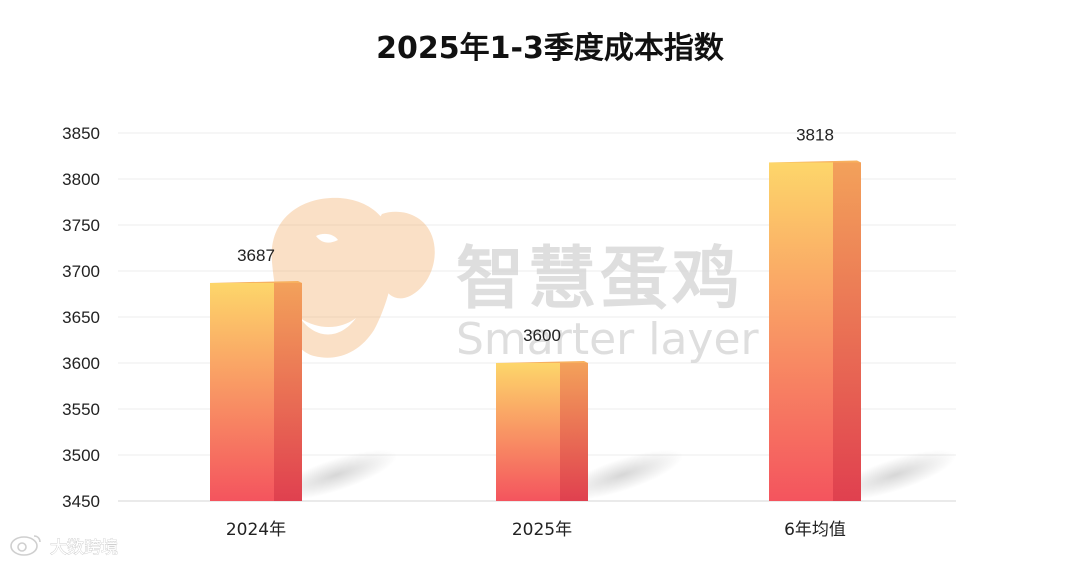  Describe the element at coordinates (84, 548) in the screenshot. I see `source-label: 大数跨境` at that location.